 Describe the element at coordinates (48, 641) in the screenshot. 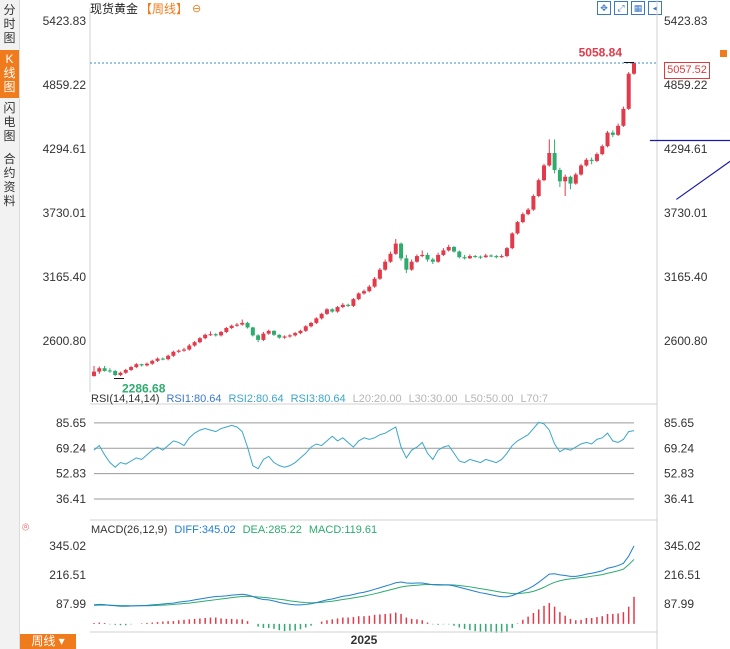

I see `period-select-button: 周线 ▾` at that location.